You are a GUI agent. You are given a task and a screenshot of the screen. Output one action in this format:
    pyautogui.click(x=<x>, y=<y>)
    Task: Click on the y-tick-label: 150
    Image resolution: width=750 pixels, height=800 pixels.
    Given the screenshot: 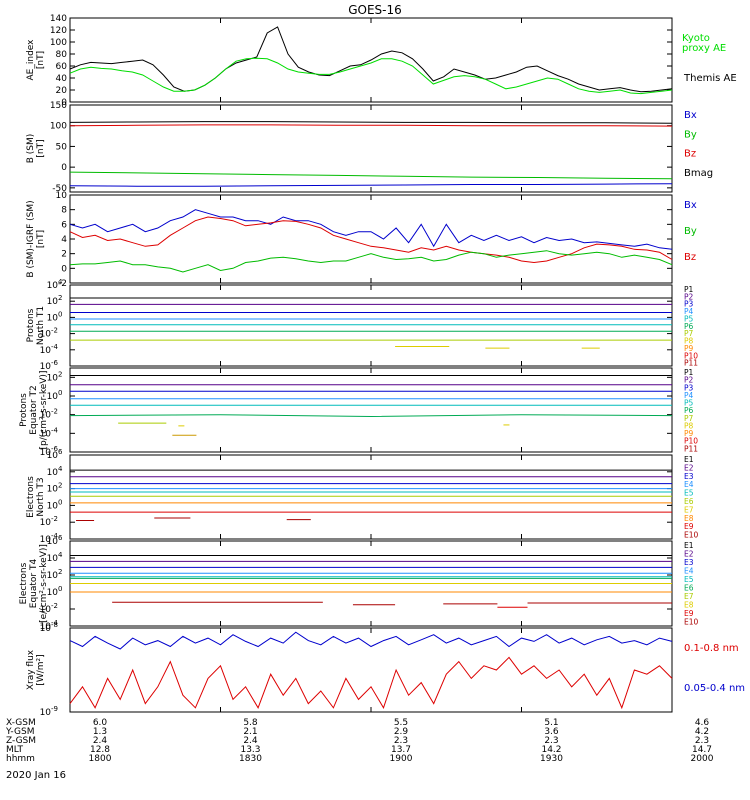 What is the action you would take?
    pyautogui.click(x=58, y=106)
    